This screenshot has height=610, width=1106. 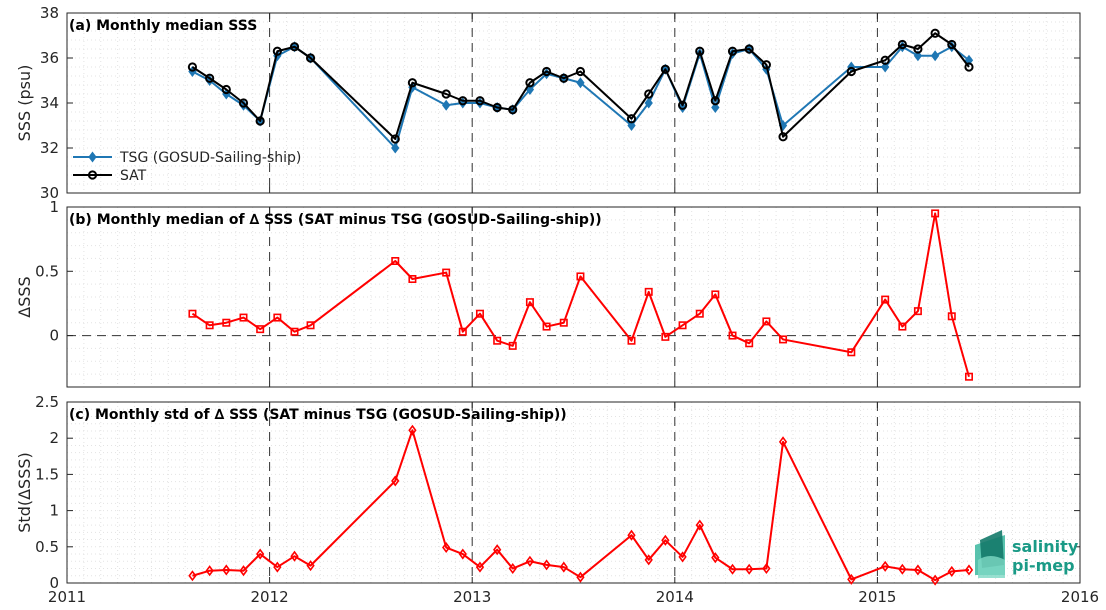 What do you see at coordinates (47, 547) in the screenshot?
I see `y-tick-label: 0.5` at bounding box center [47, 547].